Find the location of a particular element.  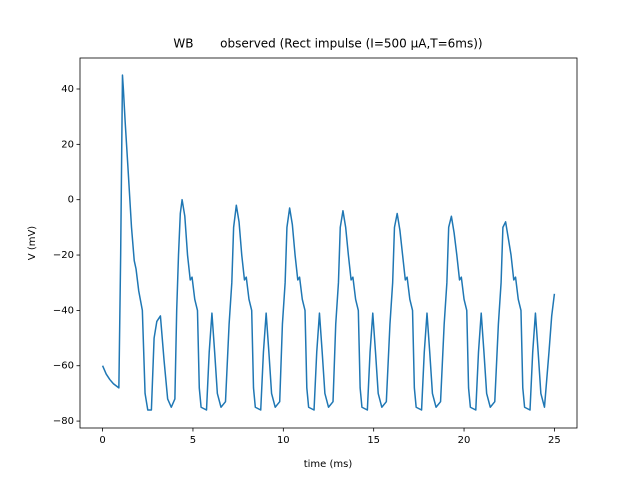

x-tick-label: 5 is located at coordinates (193, 440).